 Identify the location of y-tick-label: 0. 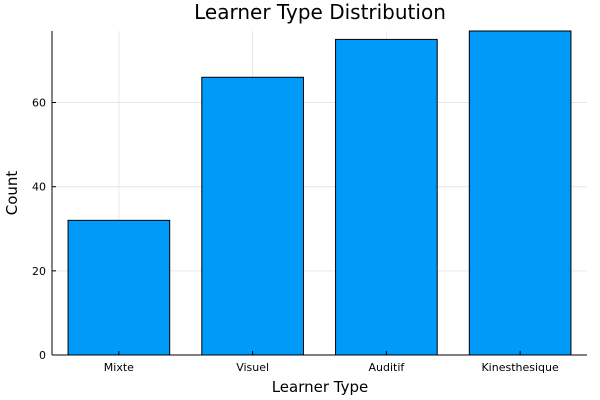
(42, 355).